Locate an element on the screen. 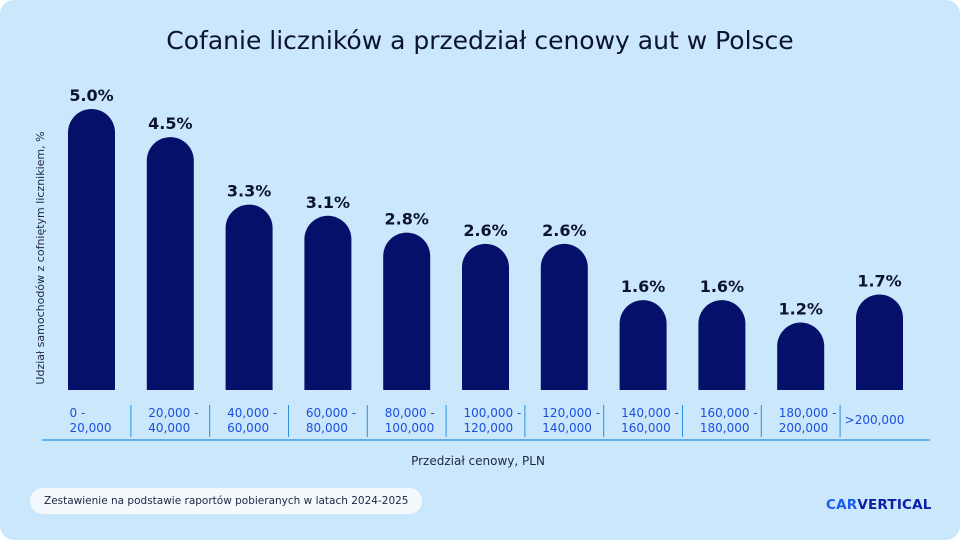 The width and height of the screenshot is (960, 540). category-label: 20,000 -40,000 is located at coordinates (173, 420).